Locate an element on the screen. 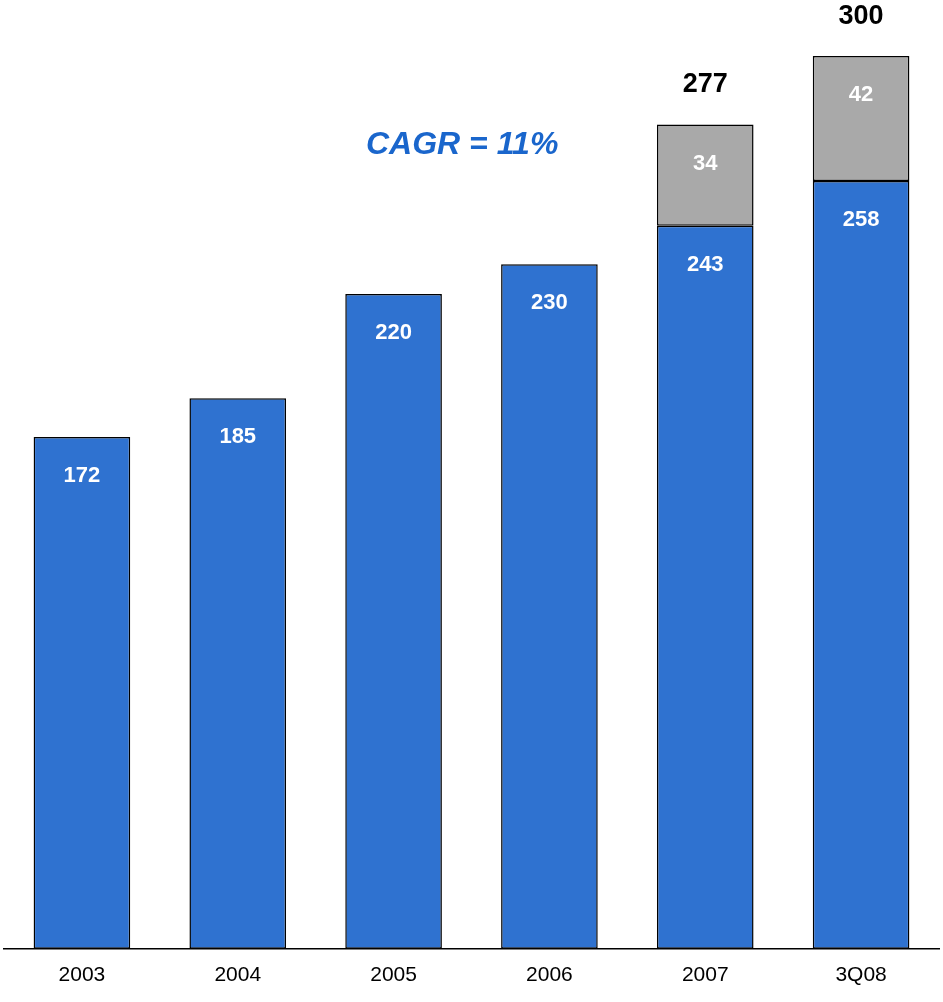  x-tick-label: 2003 is located at coordinates (82, 974).